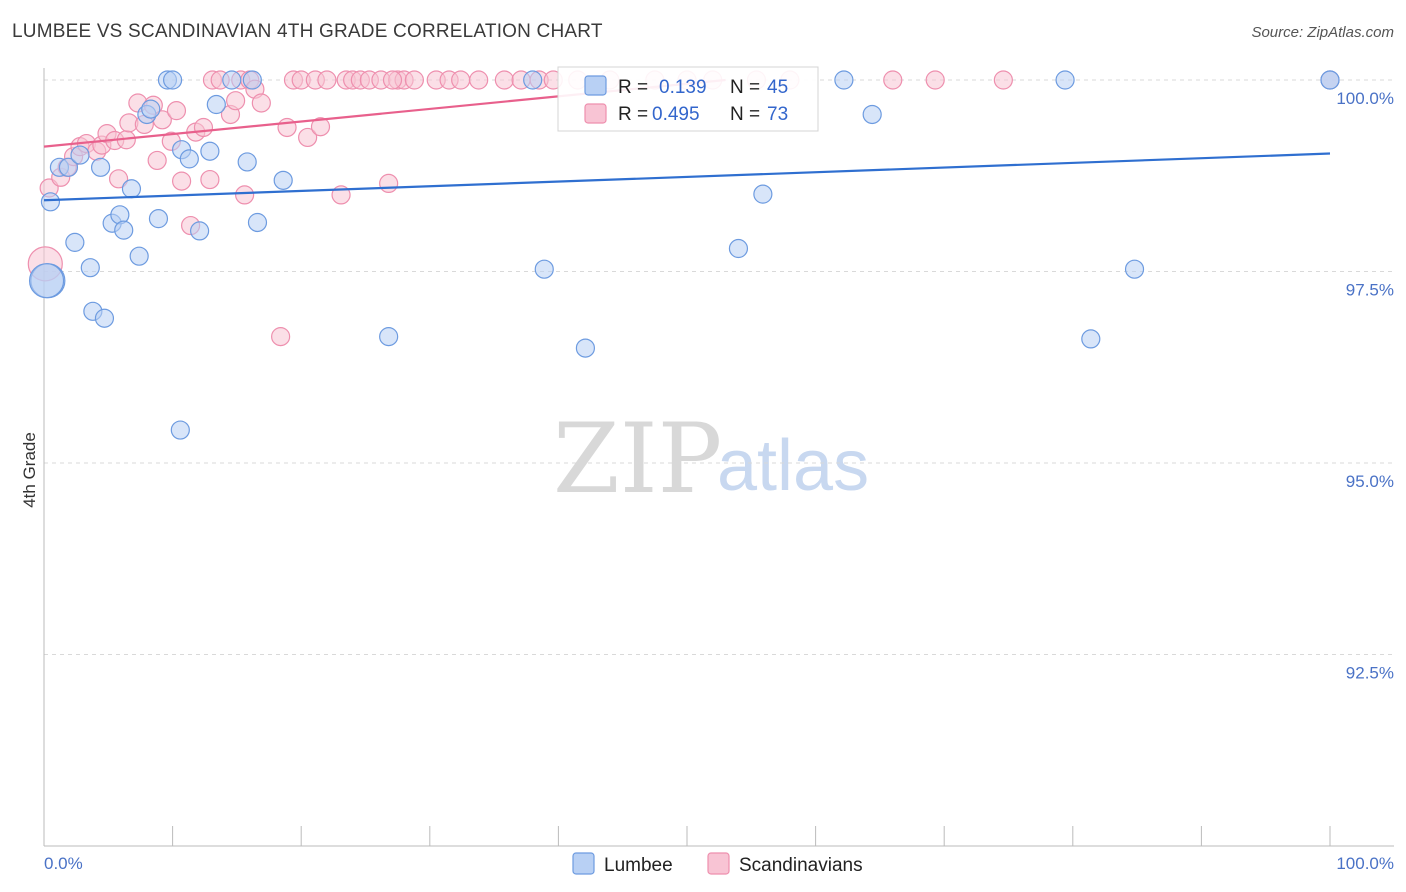 This screenshot has height=892, width=1406. What do you see at coordinates (793, 466) in the screenshot?
I see `watermark-atlas: atlas` at bounding box center [793, 466].